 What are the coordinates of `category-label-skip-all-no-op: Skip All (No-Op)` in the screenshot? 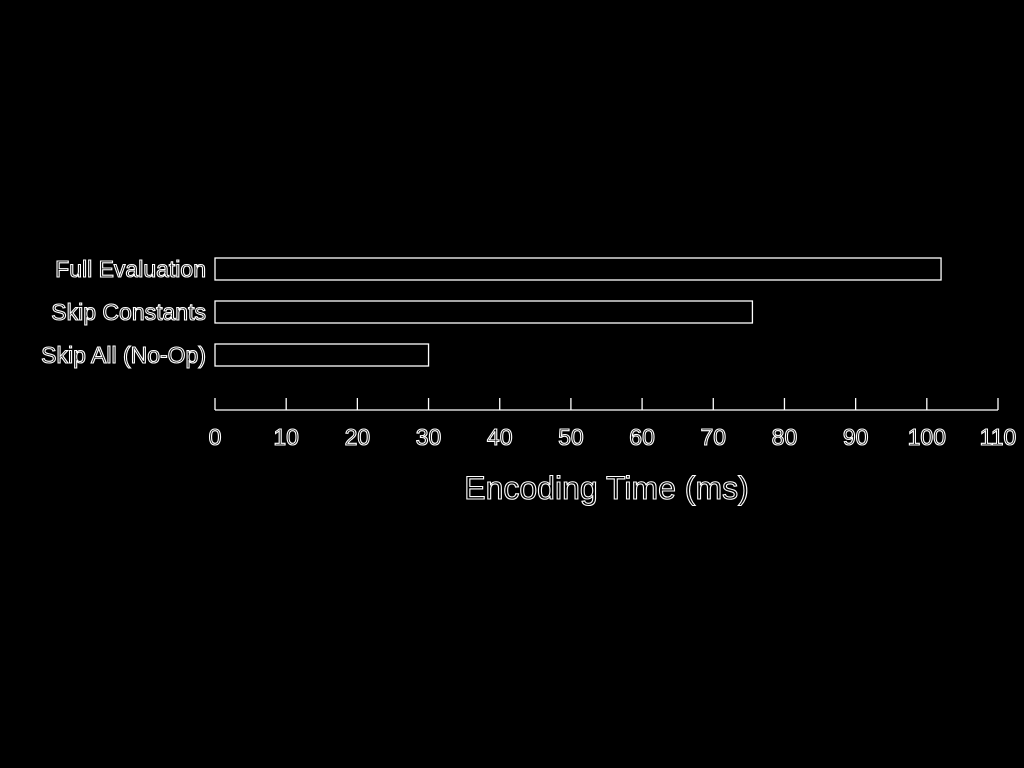 It's located at (123, 355).